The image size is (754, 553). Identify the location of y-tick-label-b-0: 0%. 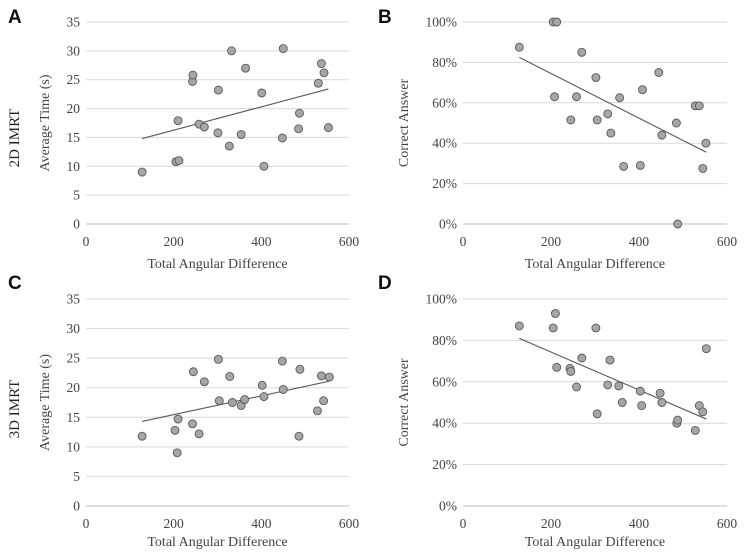
(448, 224).